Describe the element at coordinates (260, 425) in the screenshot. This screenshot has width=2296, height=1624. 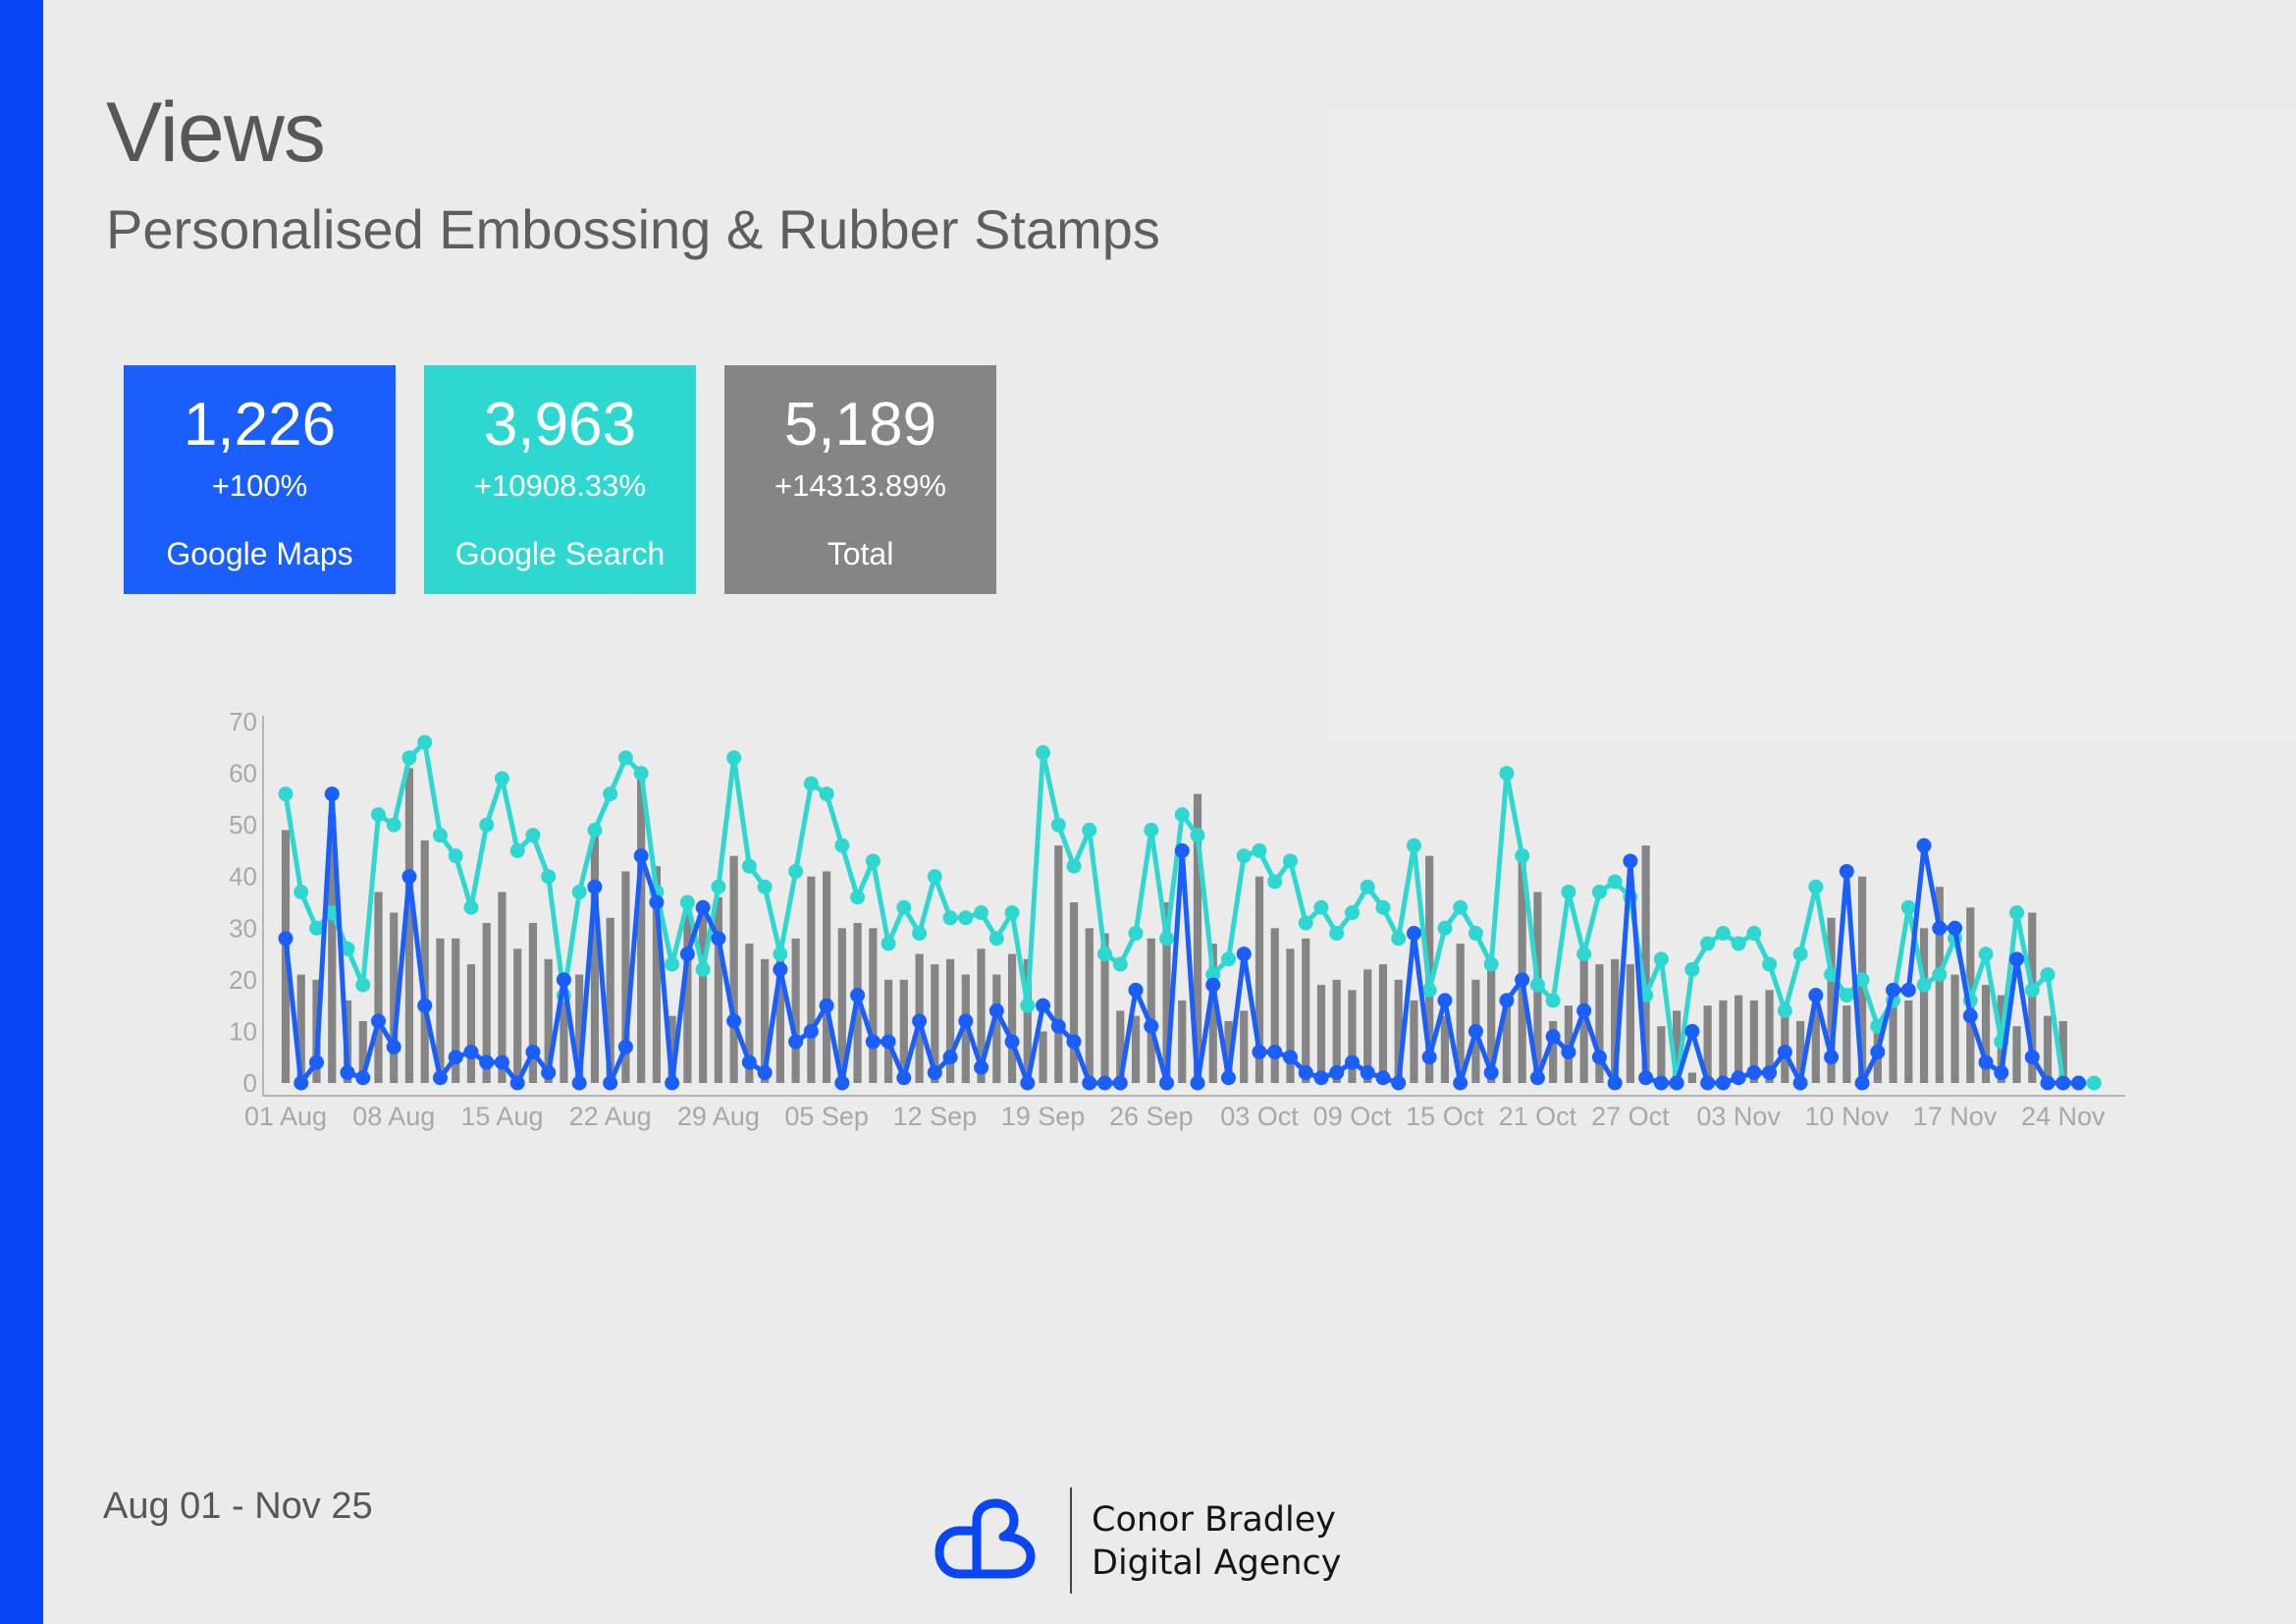
I see `card-value: 1,226` at that location.